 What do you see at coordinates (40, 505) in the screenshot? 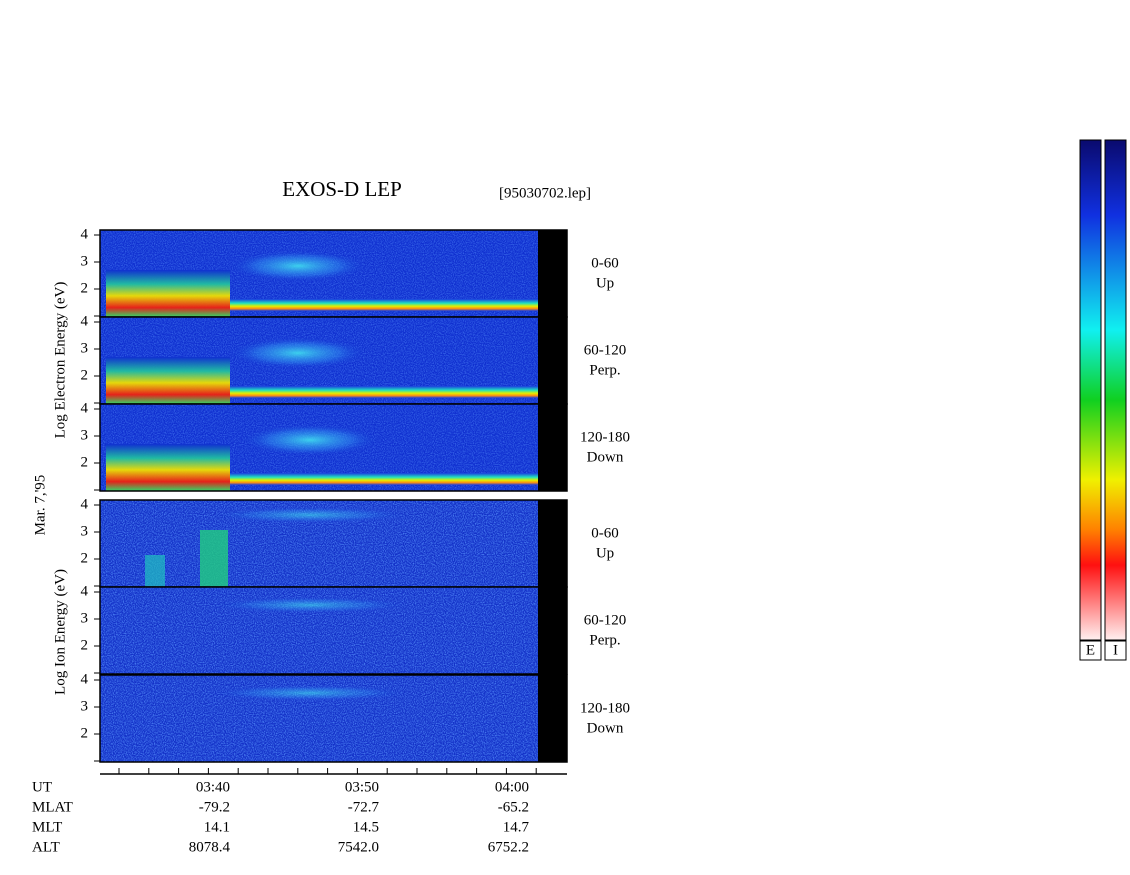
I see `date: Mar. 7,'95` at bounding box center [40, 505].